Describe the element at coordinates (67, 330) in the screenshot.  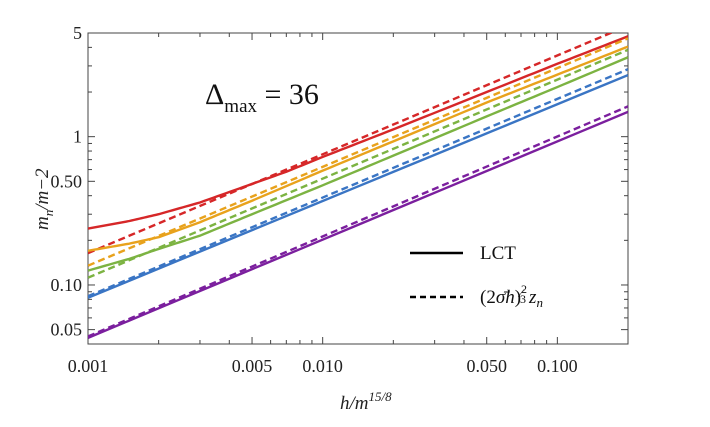
I see `y-tick-label: 0.05` at that location.